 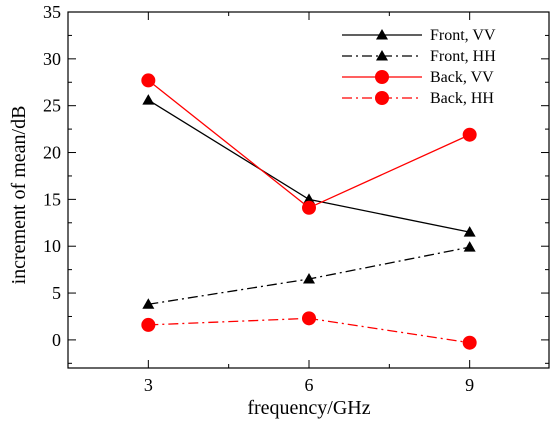 What do you see at coordinates (419, 56) in the screenshot?
I see `legend-entry: Front, HH` at bounding box center [419, 56].